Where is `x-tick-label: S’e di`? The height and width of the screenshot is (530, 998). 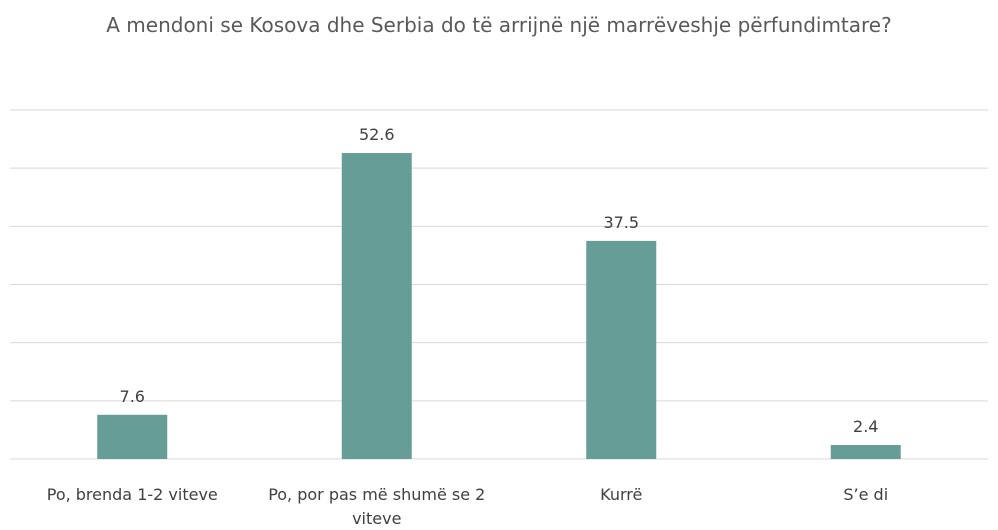 x-tick-label: S’e di is located at coordinates (865, 494).